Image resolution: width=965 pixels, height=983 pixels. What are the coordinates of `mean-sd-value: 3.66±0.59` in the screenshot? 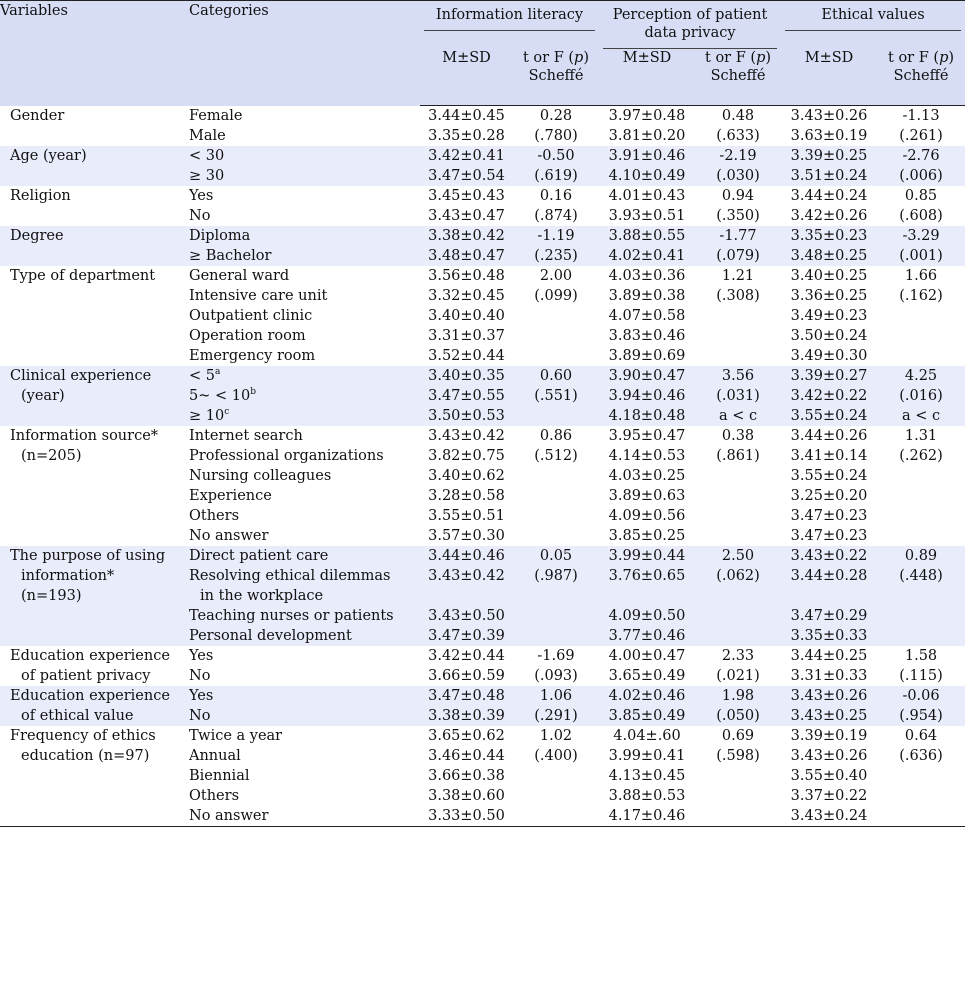 It's located at (466, 676).